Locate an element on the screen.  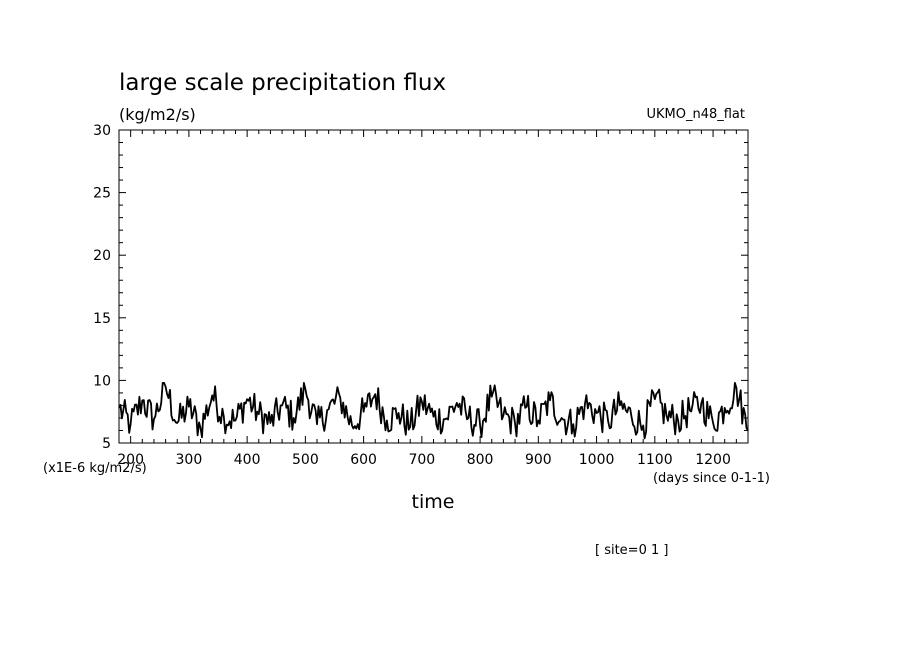
x-tick-label: 1000 is located at coordinates (597, 460).